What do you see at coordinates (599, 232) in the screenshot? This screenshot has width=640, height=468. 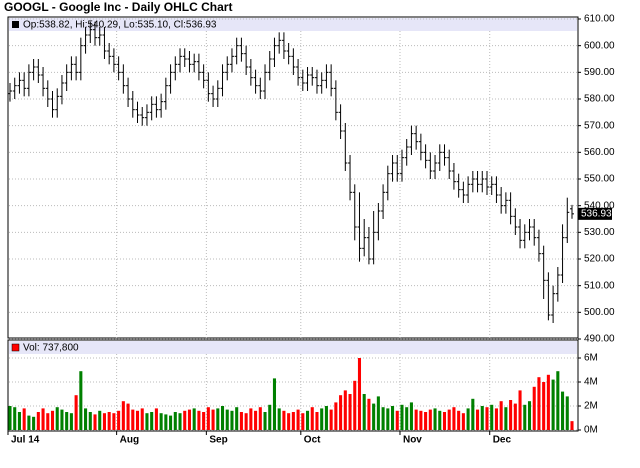 I see `y-tick-label: 530.00` at bounding box center [599, 232].